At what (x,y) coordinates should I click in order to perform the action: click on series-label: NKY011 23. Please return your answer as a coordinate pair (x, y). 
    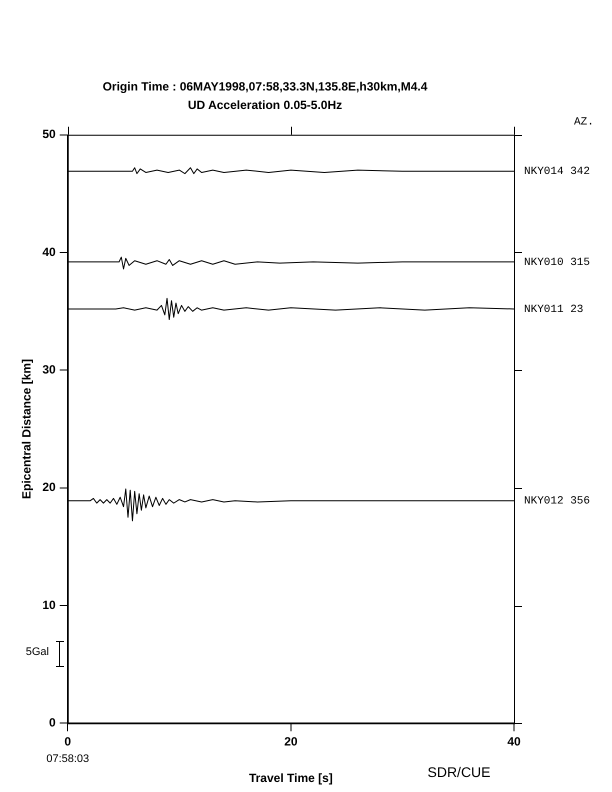
    Looking at the image, I should click on (554, 310).